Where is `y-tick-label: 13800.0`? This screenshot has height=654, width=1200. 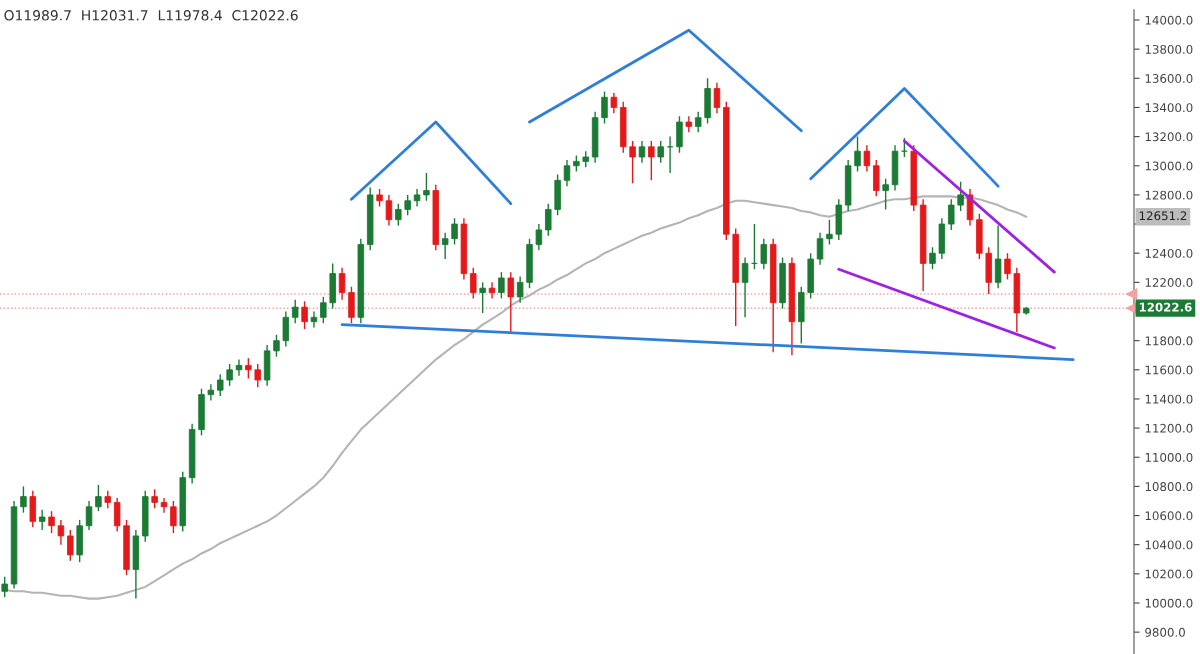 y-tick-label: 13800.0 is located at coordinates (1169, 49).